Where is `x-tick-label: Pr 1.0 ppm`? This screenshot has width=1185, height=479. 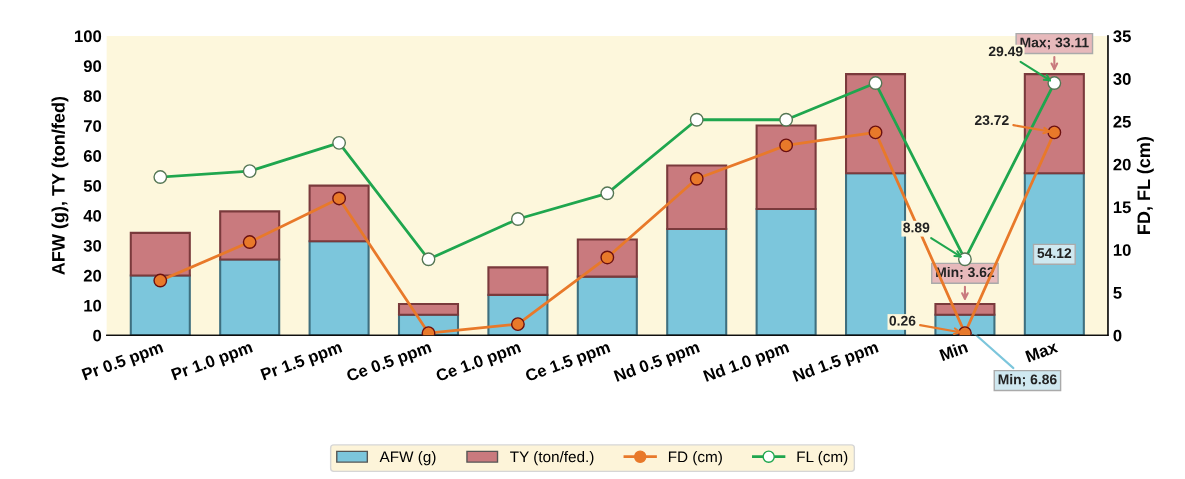 x-tick-label: Pr 1.0 ppm is located at coordinates (212, 362).